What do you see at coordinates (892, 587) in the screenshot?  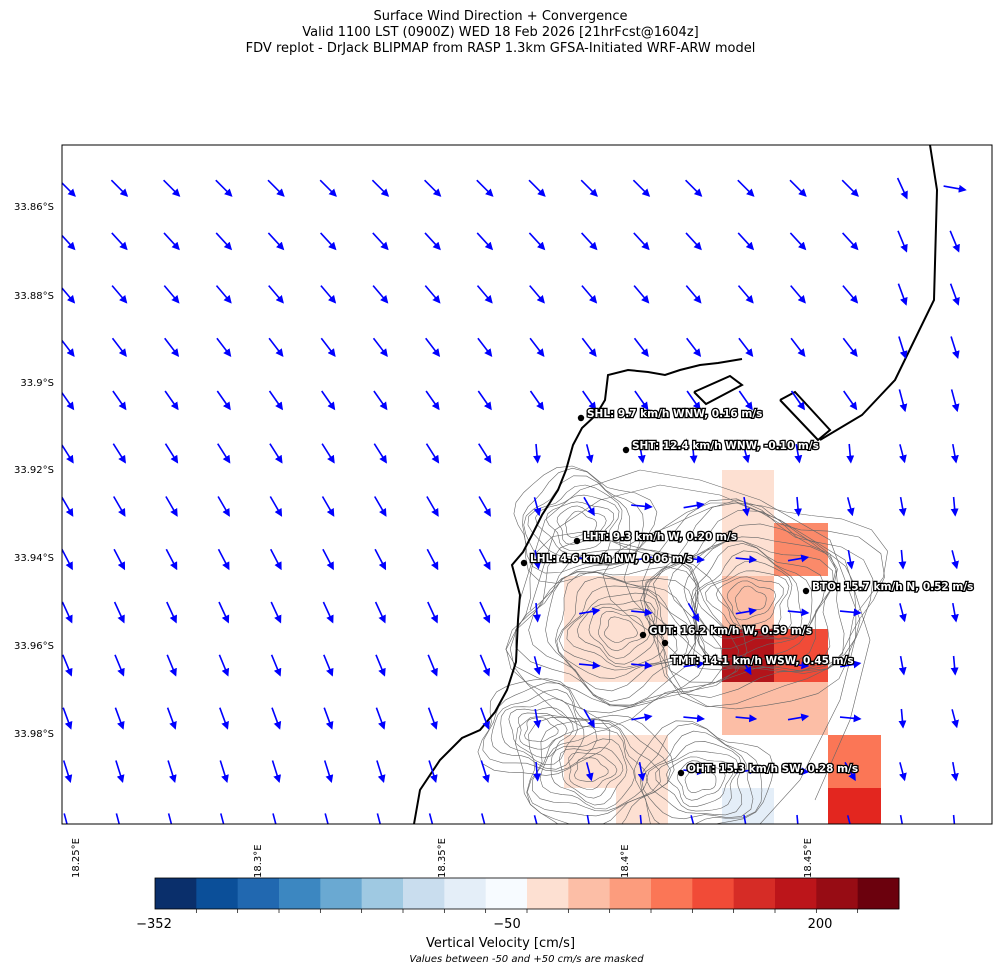 I see `station-label: BTO: 15.7 km/h N, 0.52 m/s` at bounding box center [892, 587].